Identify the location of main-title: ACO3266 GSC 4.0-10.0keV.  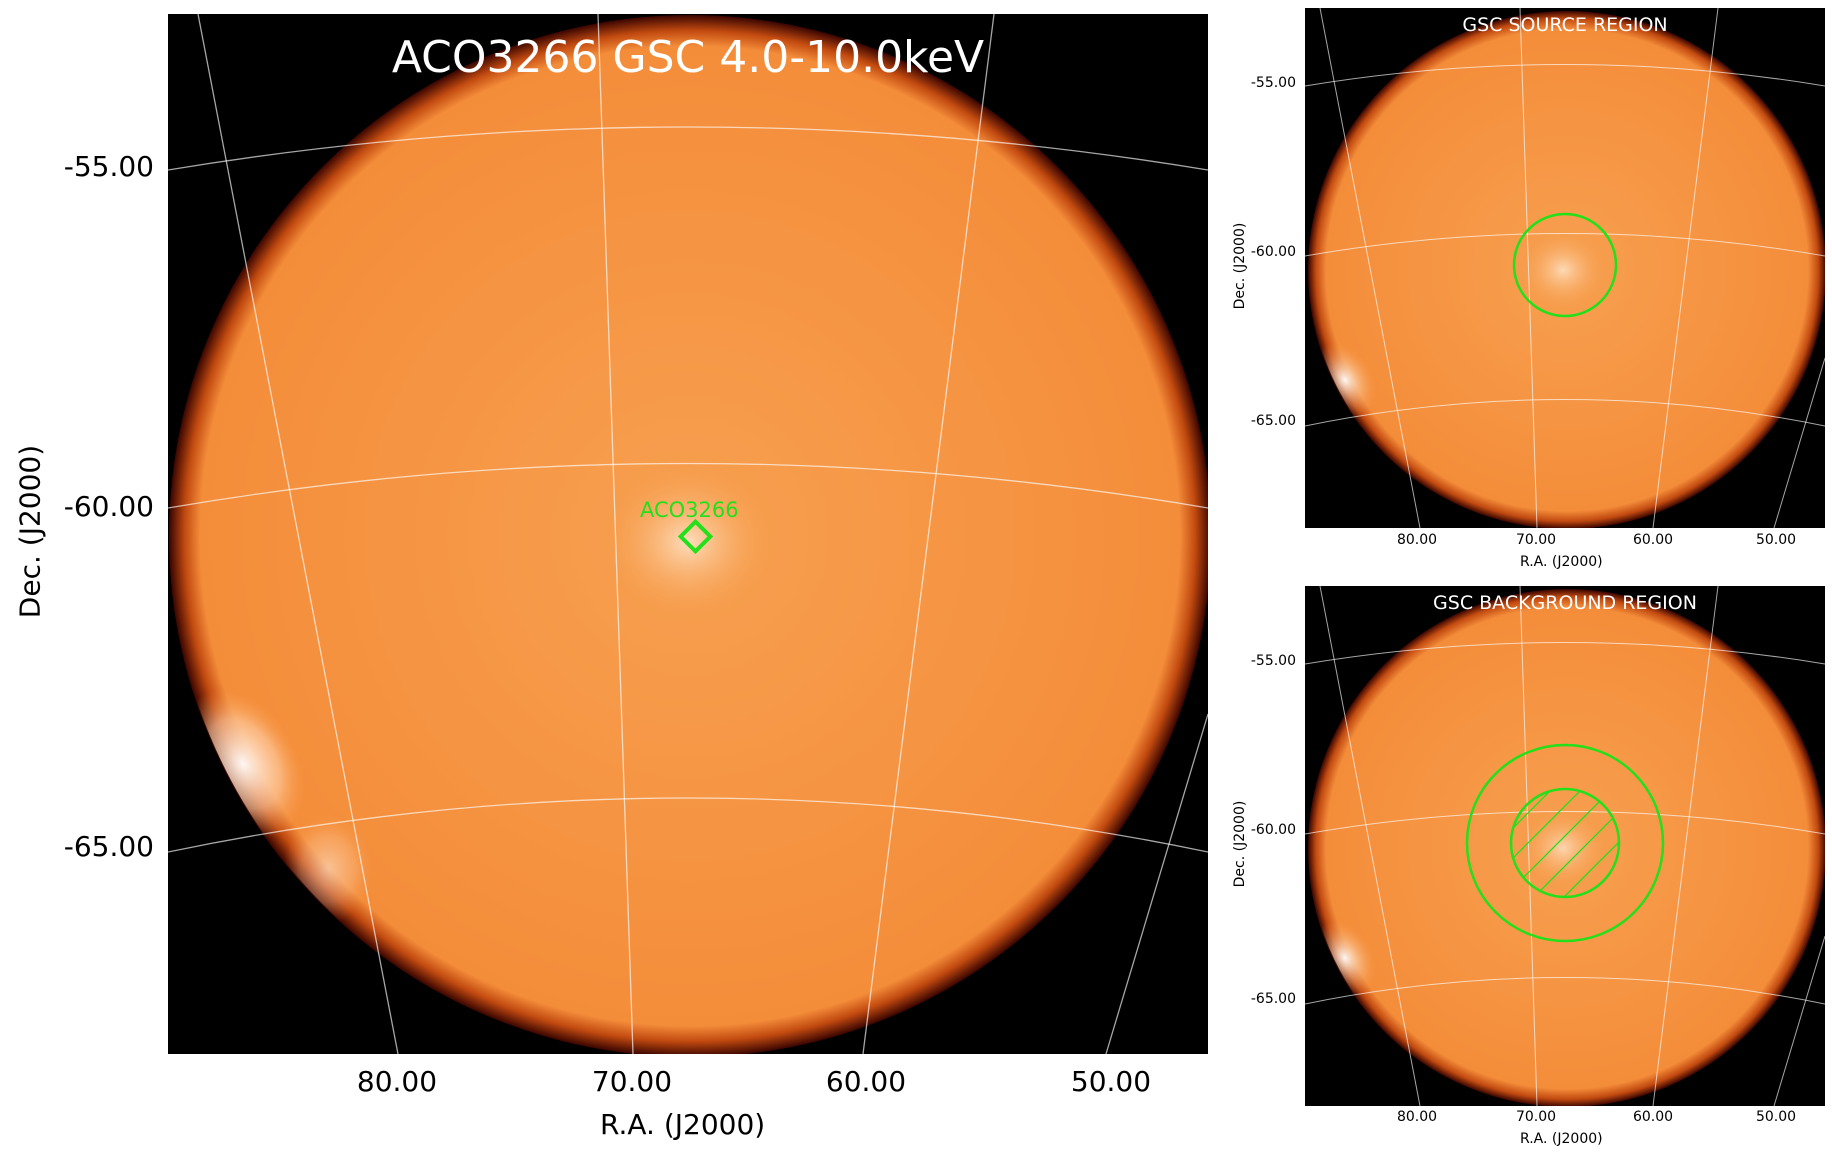
(688, 57).